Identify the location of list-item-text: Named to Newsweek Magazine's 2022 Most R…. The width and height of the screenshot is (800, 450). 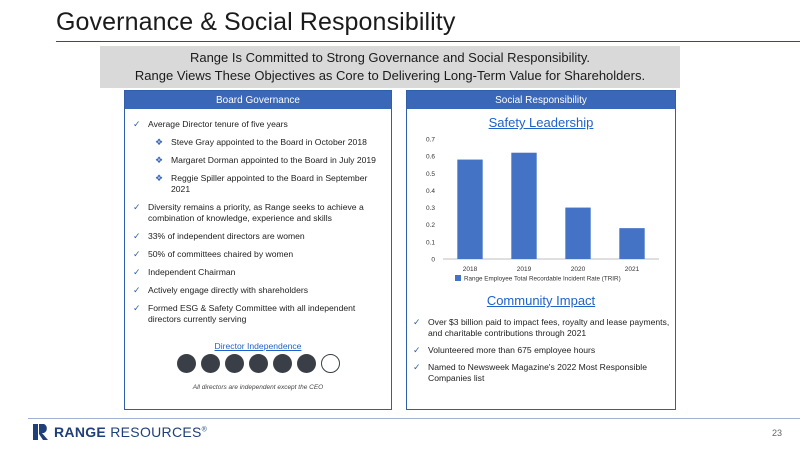
(537, 372).